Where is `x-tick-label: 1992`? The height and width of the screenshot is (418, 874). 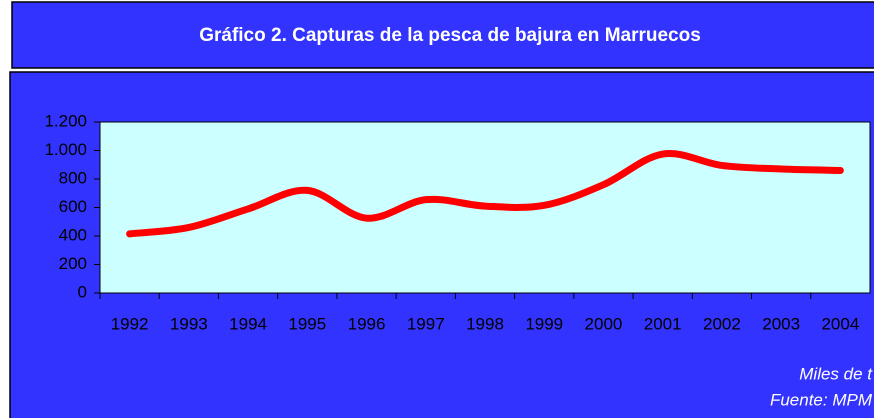
x-tick-label: 1992 is located at coordinates (130, 323).